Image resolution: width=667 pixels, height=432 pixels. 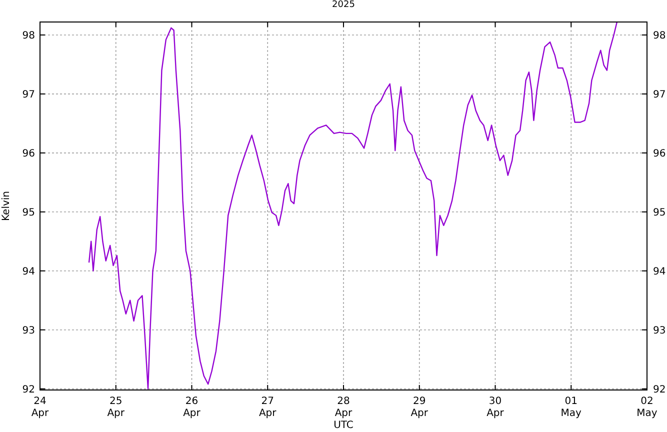 I want to click on y-tick-label: 98, so click(x=28, y=36).